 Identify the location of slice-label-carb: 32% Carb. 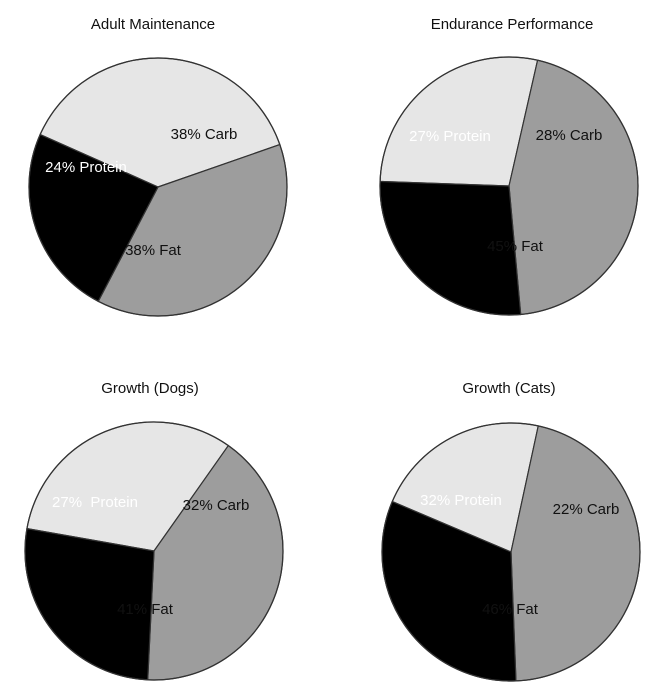
(216, 505).